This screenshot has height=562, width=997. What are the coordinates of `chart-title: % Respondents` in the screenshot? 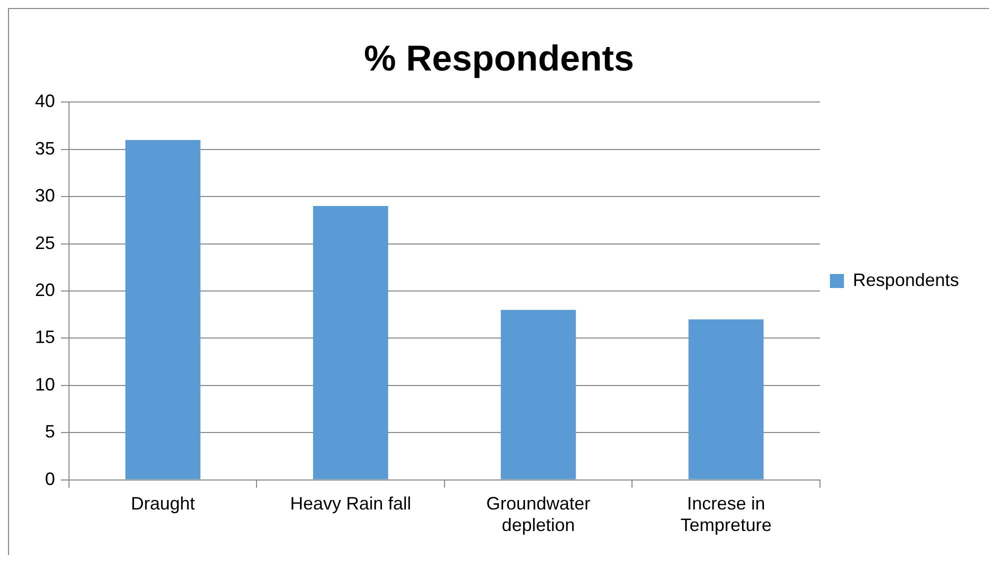 It's located at (499, 58).